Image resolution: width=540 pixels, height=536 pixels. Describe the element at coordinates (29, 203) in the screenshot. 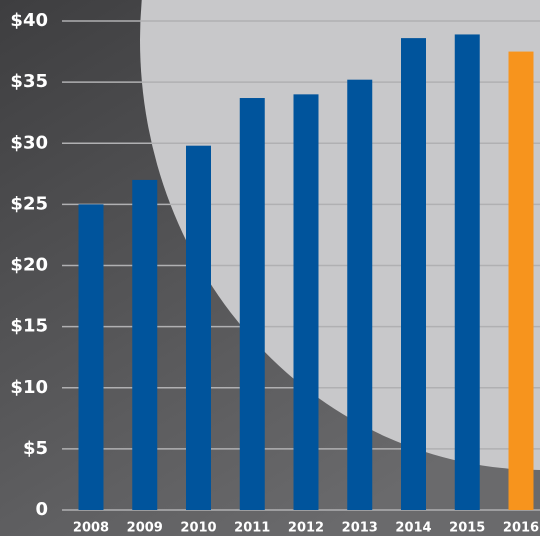

I see `y-tick-label: $25` at that location.